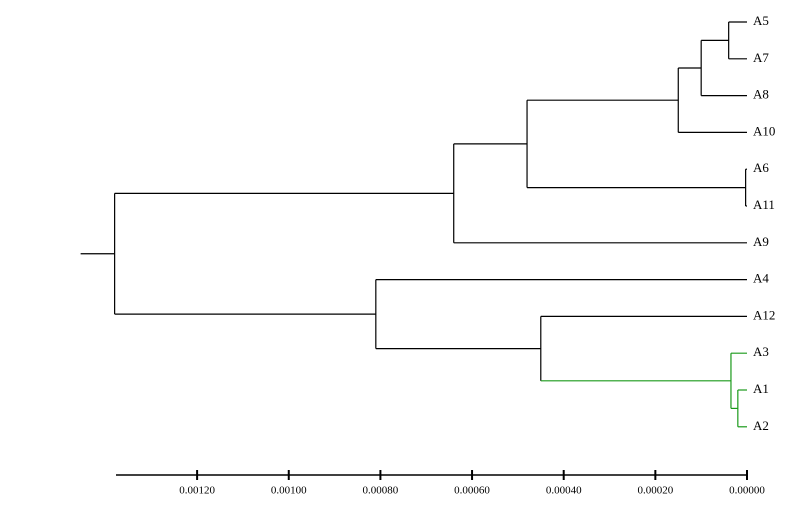  Describe the element at coordinates (472, 491) in the screenshot. I see `x-tick-label: 0.00060` at that location.